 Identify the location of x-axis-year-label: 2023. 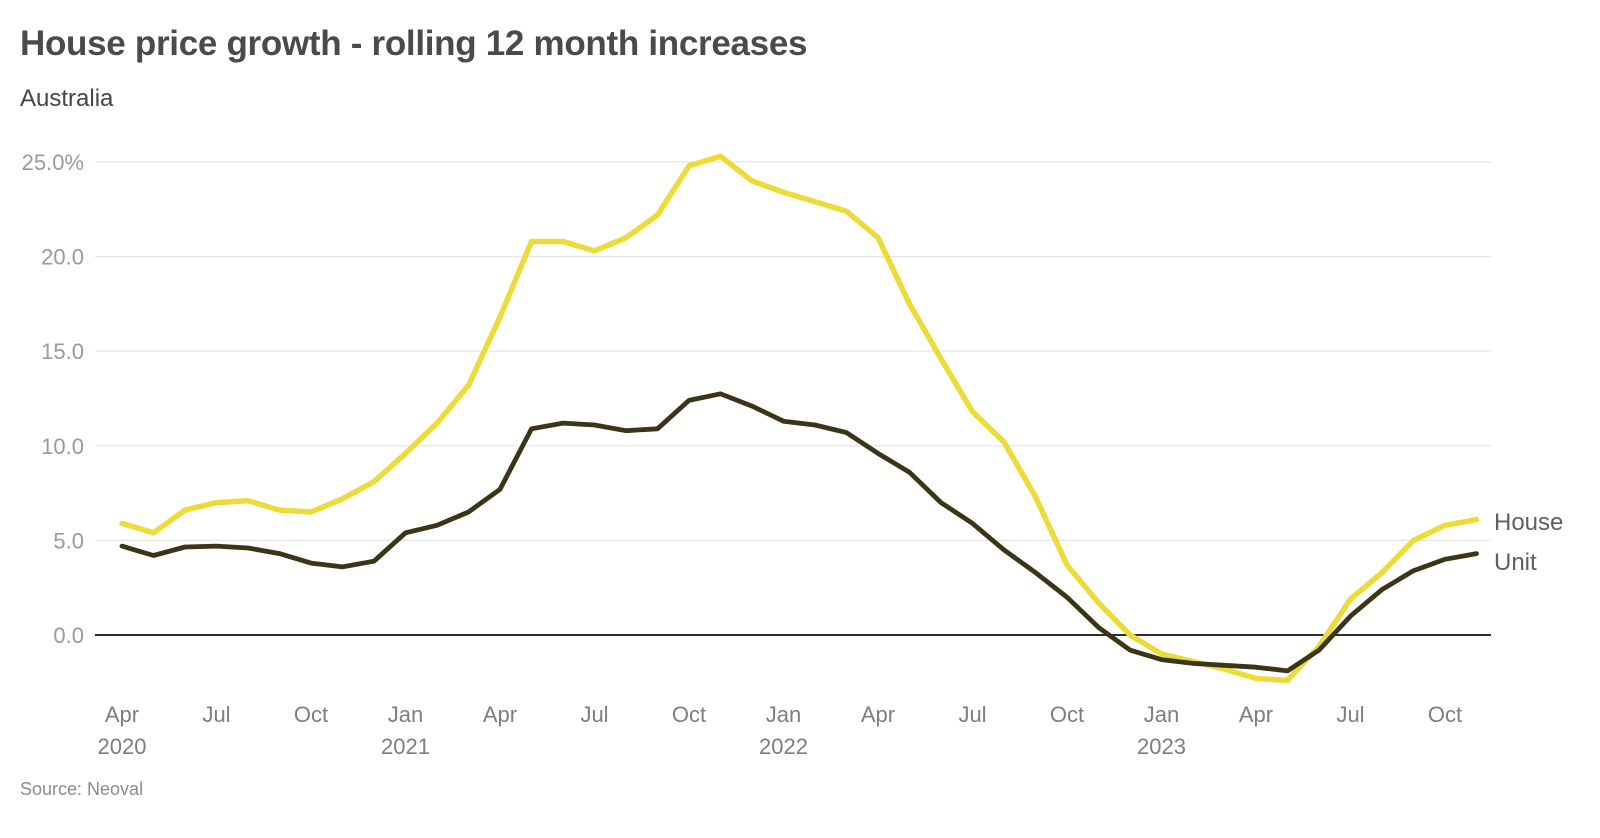
(1161, 746).